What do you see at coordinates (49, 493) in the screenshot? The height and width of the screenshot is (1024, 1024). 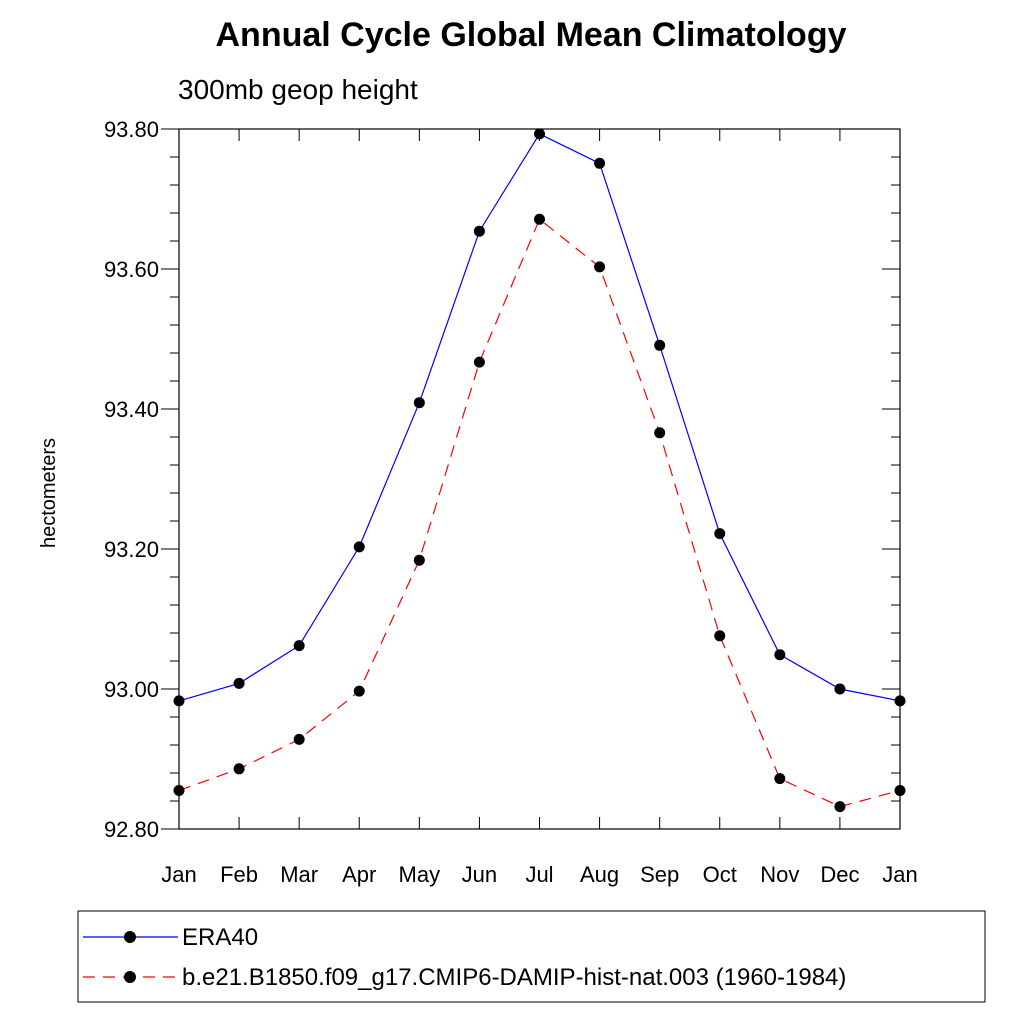 I see `y-axis-label: hectometers` at bounding box center [49, 493].